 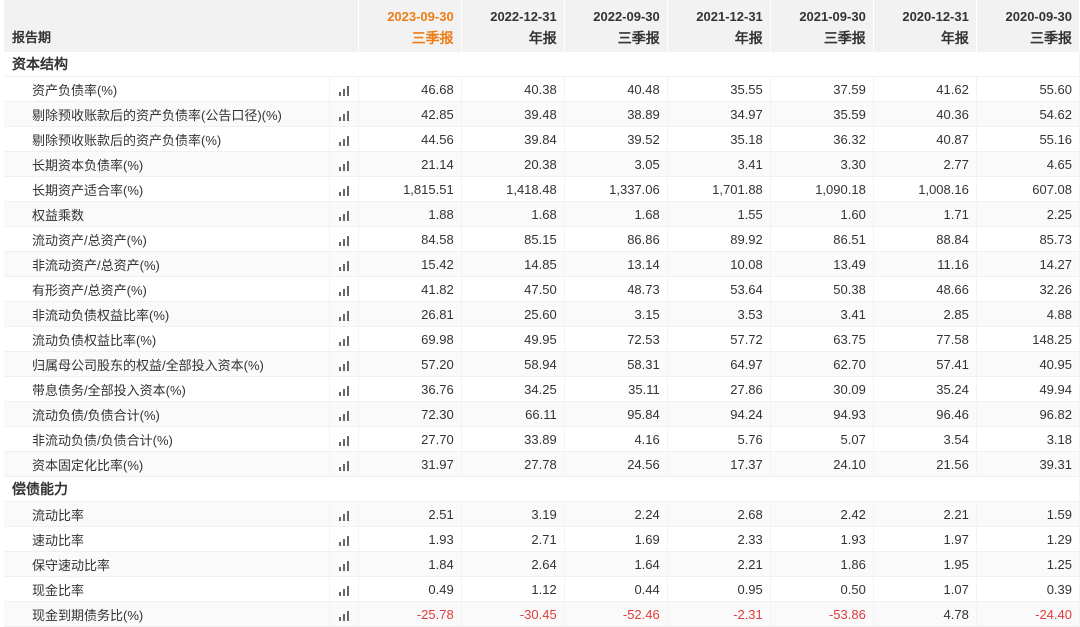 What do you see at coordinates (513, 139) in the screenshot?
I see `value-cell: 39.84` at bounding box center [513, 139].